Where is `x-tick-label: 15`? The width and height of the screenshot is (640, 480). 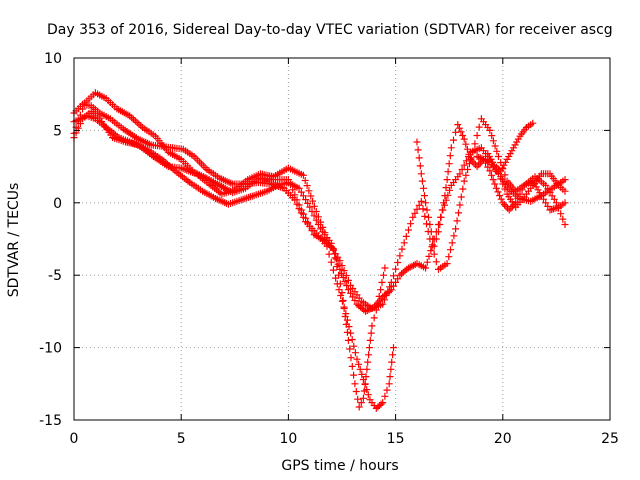
x-tick-label: 15 is located at coordinates (396, 439).